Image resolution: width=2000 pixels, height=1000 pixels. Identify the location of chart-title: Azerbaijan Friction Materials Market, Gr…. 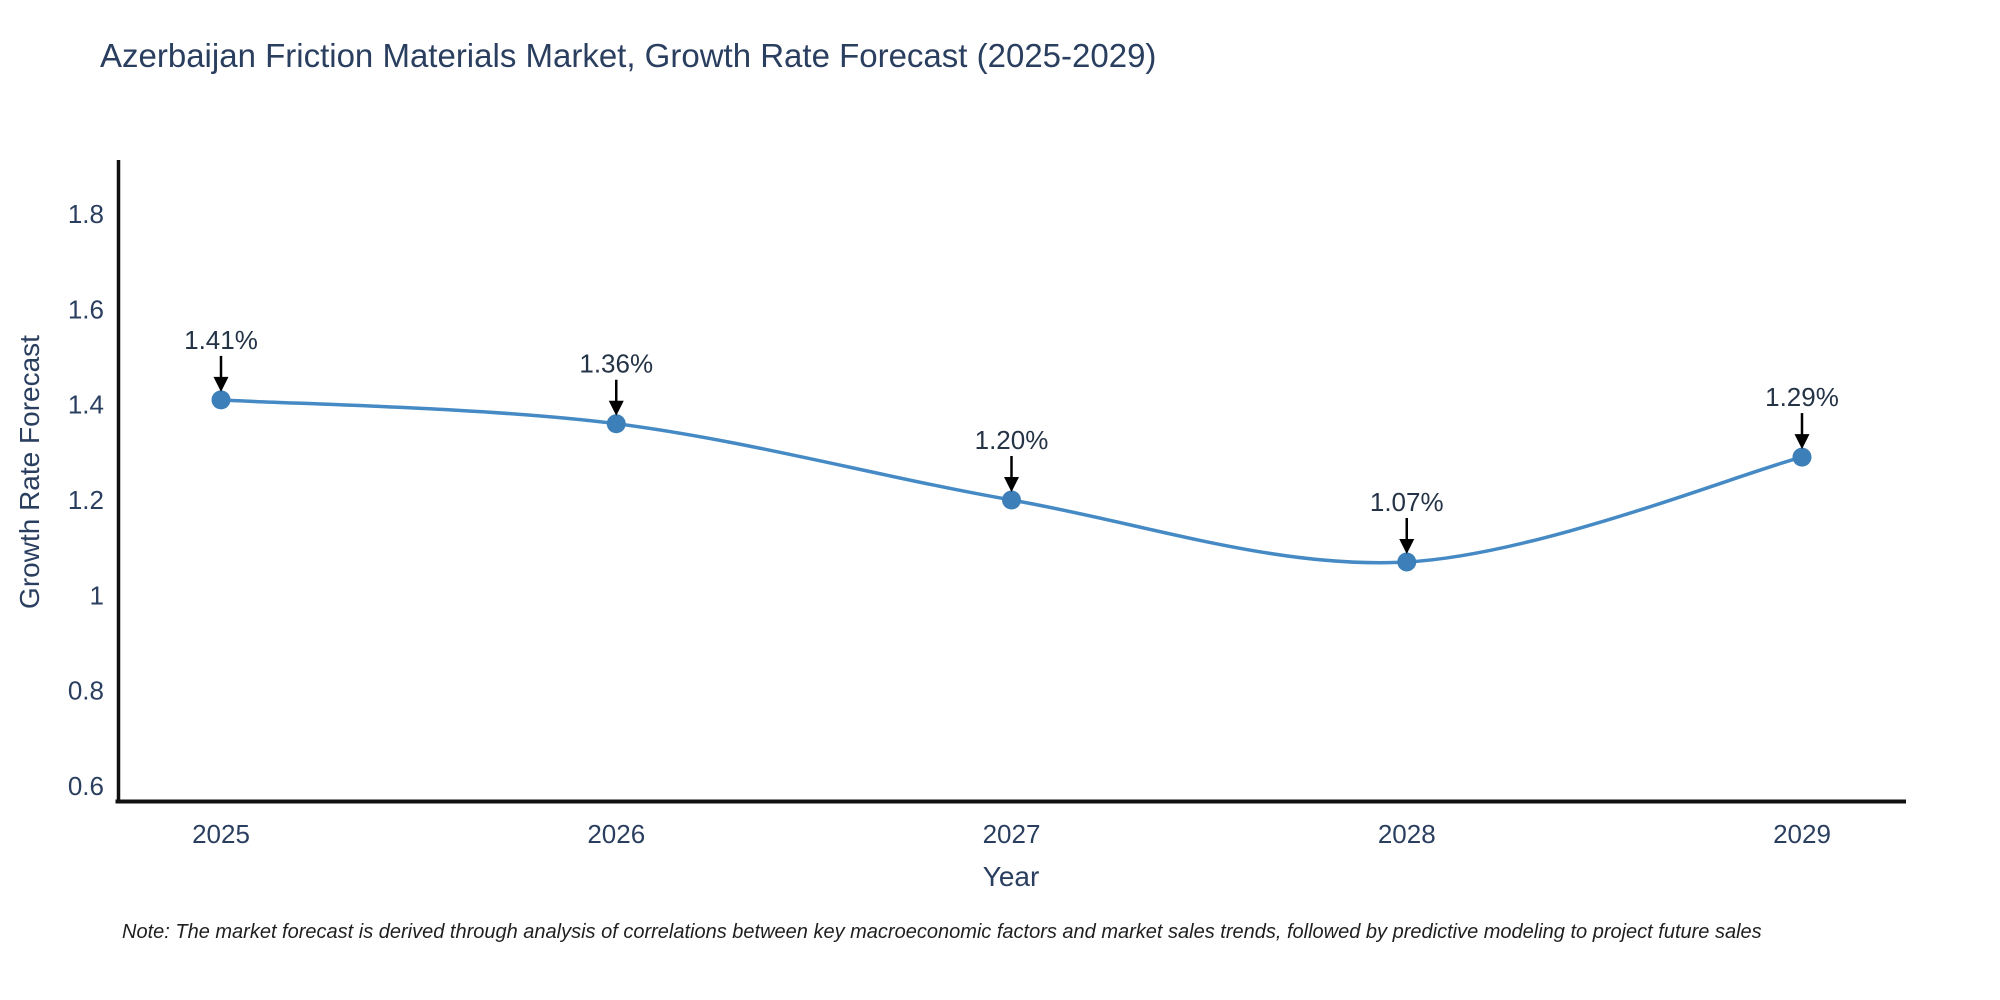
(628, 55).